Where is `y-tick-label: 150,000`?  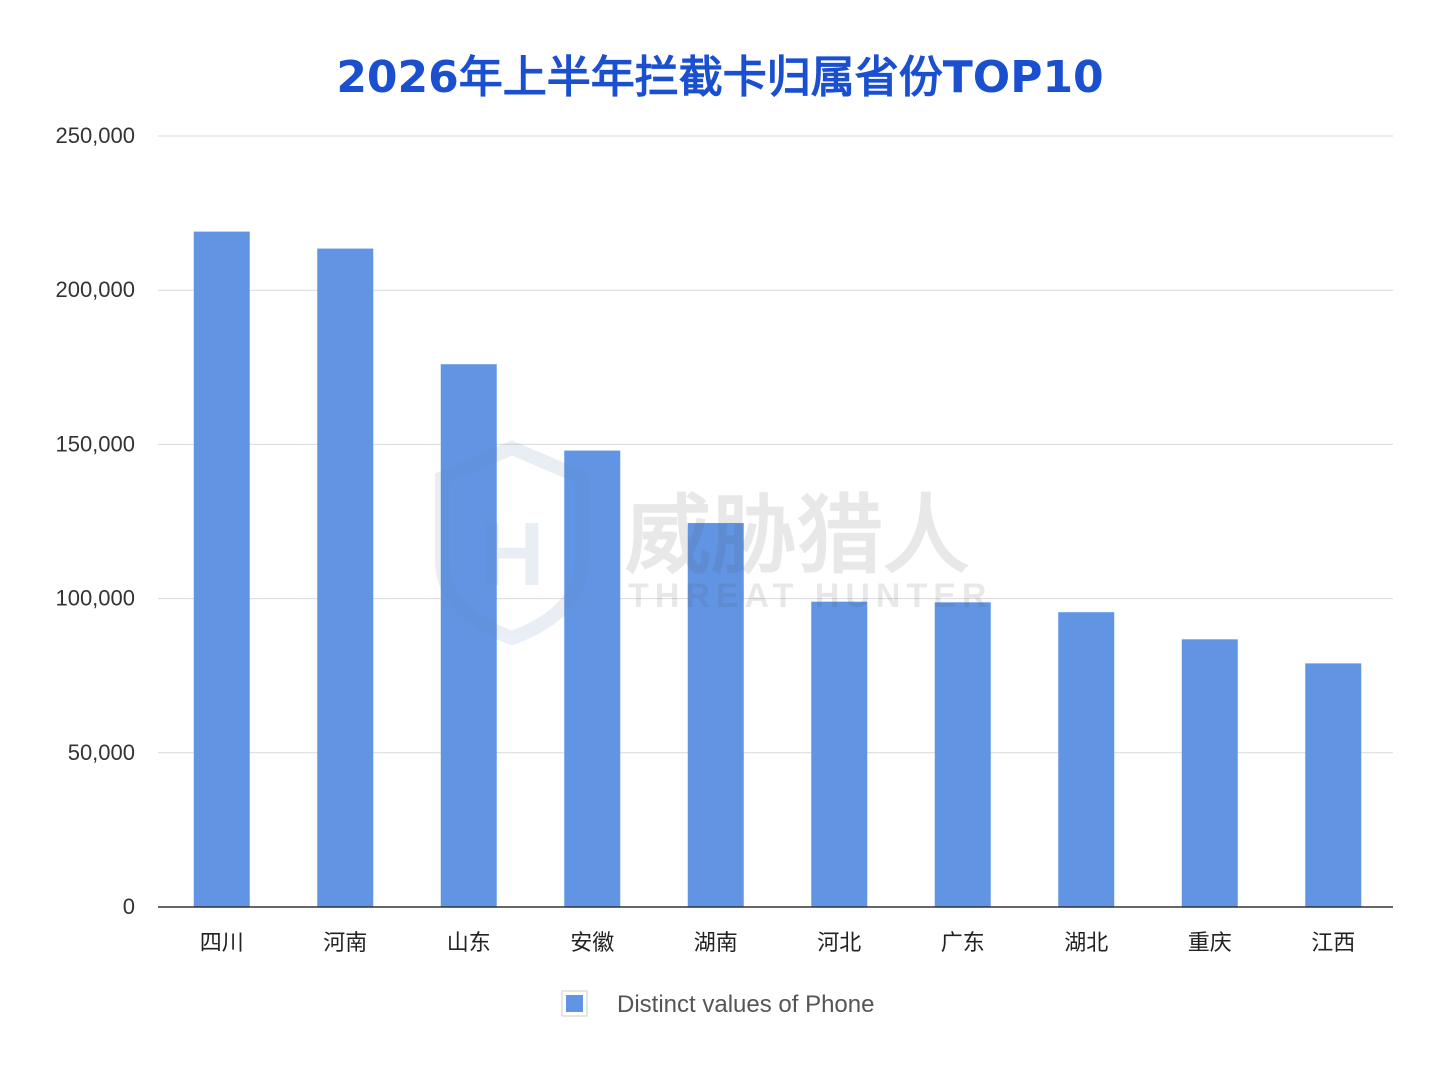 y-tick-label: 150,000 is located at coordinates (95, 443).